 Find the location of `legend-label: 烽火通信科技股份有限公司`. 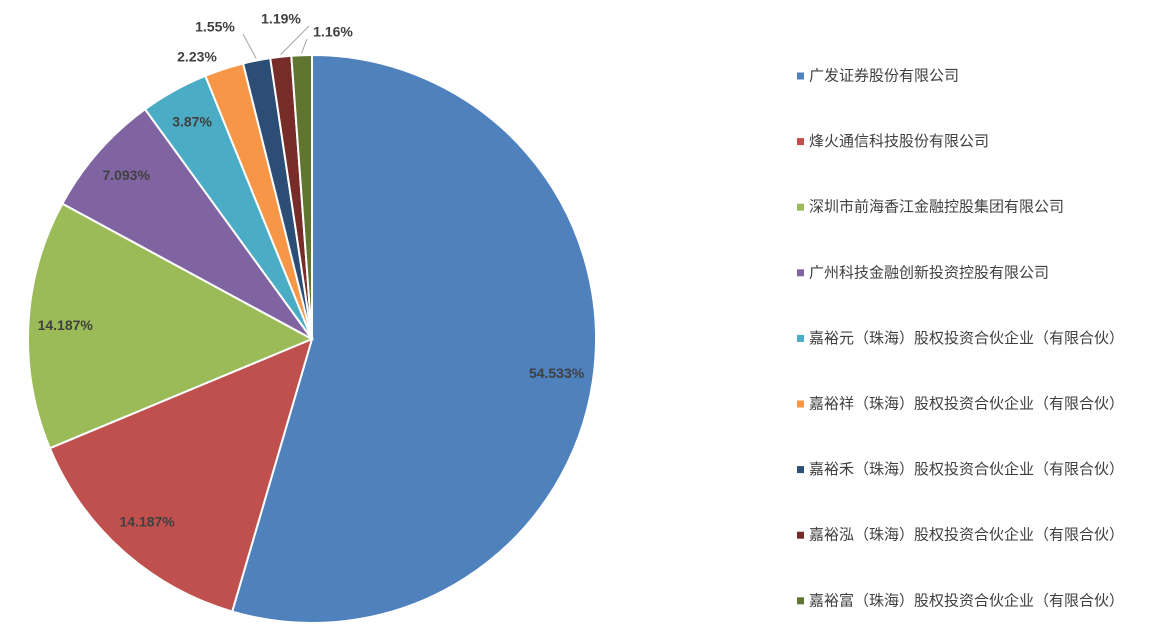

legend-label: 烽火通信科技股份有限公司 is located at coordinates (899, 141).